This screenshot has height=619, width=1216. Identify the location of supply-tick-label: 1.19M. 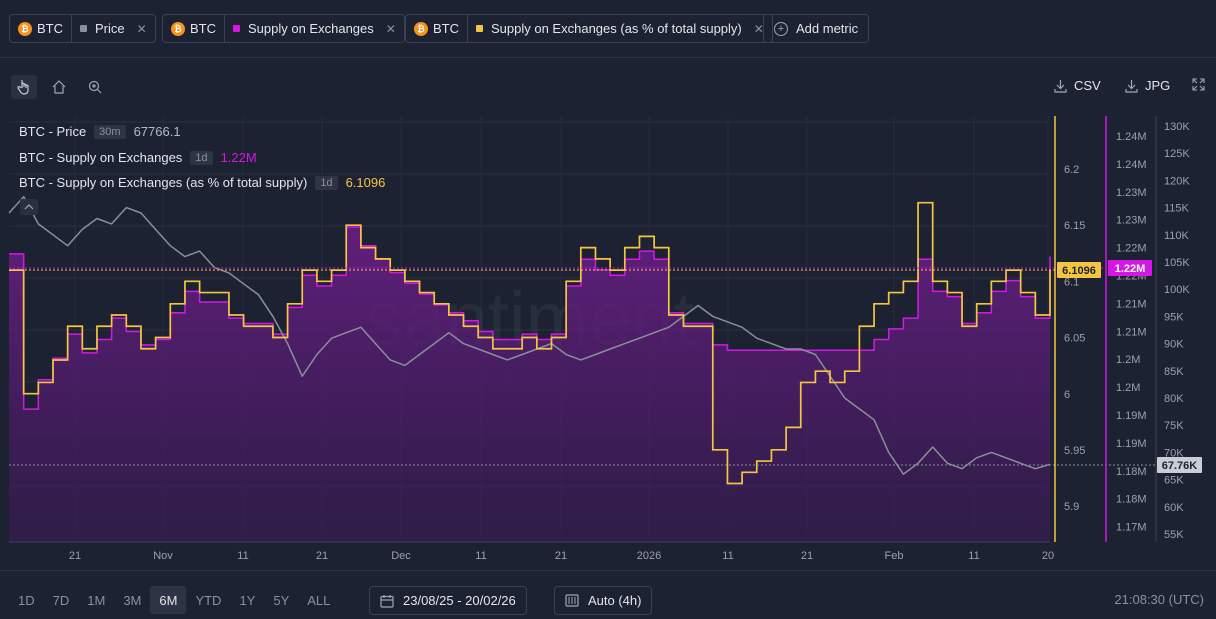
(1131, 416).